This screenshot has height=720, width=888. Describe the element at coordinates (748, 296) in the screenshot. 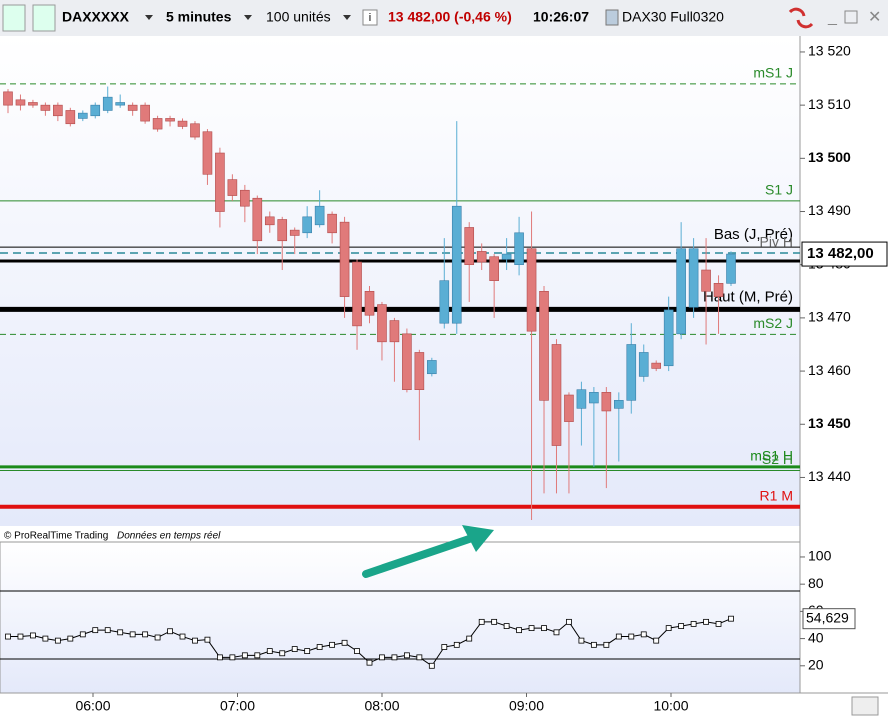

I see `level-label: Haut (M, Pré)` at that location.